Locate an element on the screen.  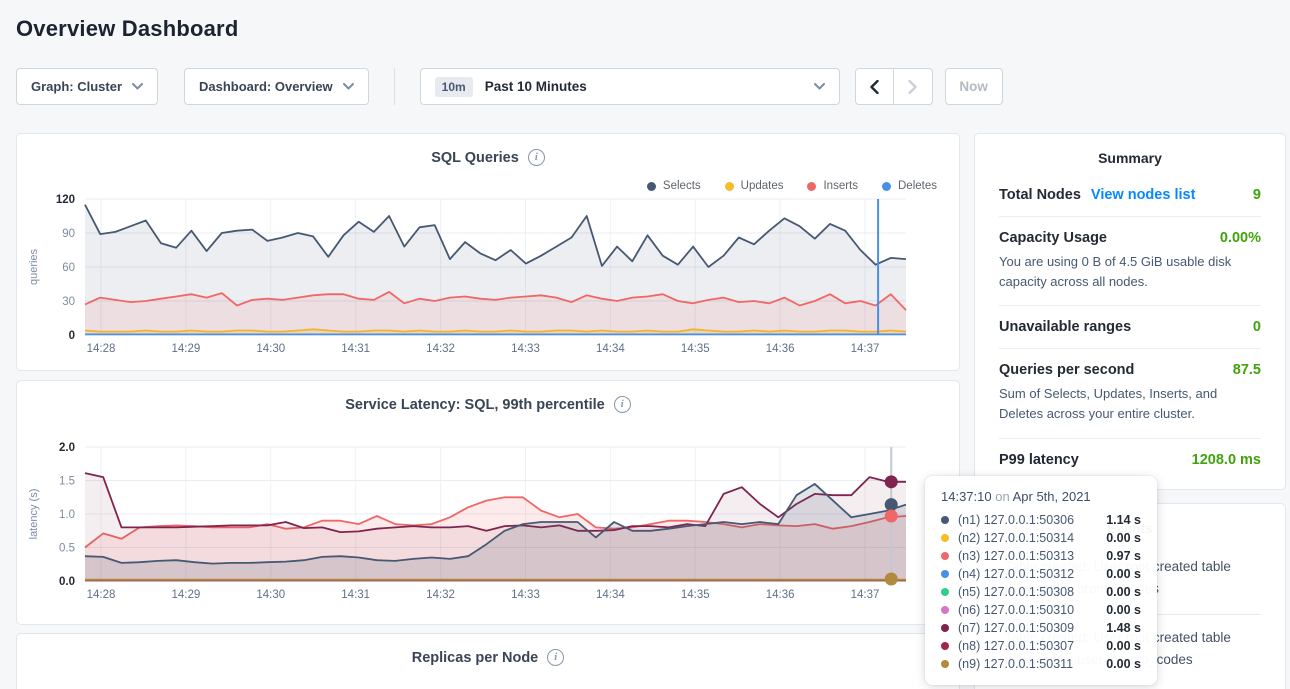
legend-label: Updates is located at coordinates (762, 186).